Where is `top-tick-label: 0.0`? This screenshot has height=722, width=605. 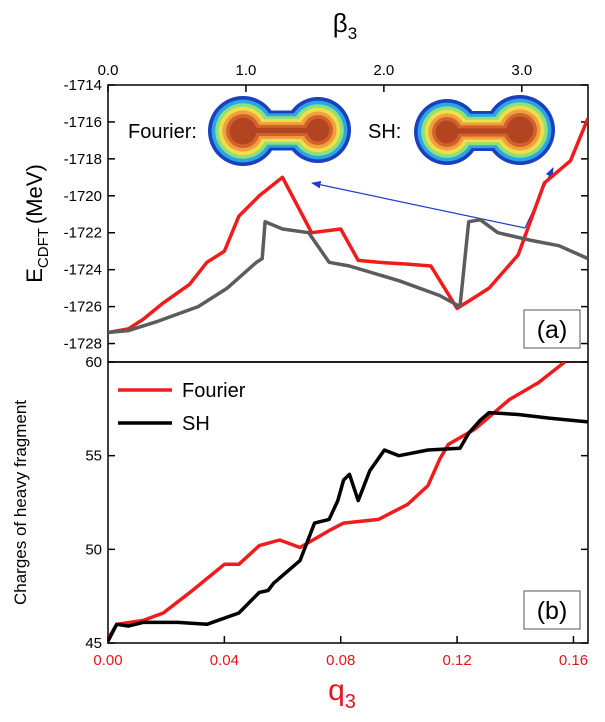
top-tick-label: 0.0 is located at coordinates (108, 70).